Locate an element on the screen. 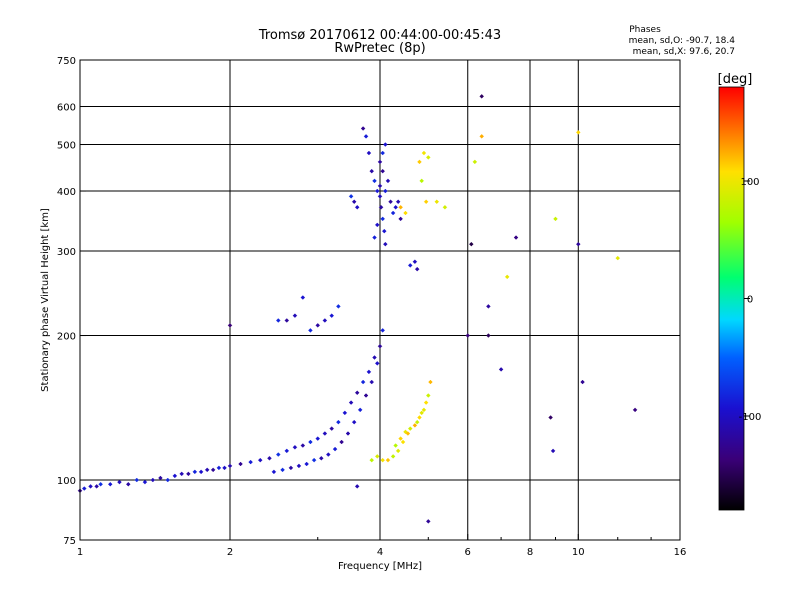 The height and width of the screenshot is (600, 800). chart-title: Tromsø 20170612 00:44:00-00:45:43 is located at coordinates (379, 35).